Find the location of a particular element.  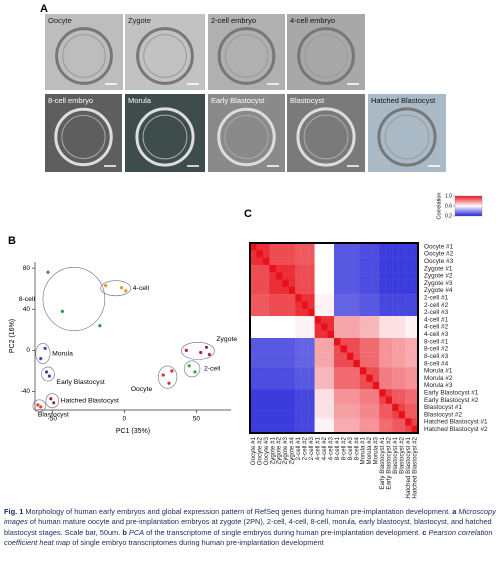

column-label: 8-cell #3 is located at coordinates (350, 448).